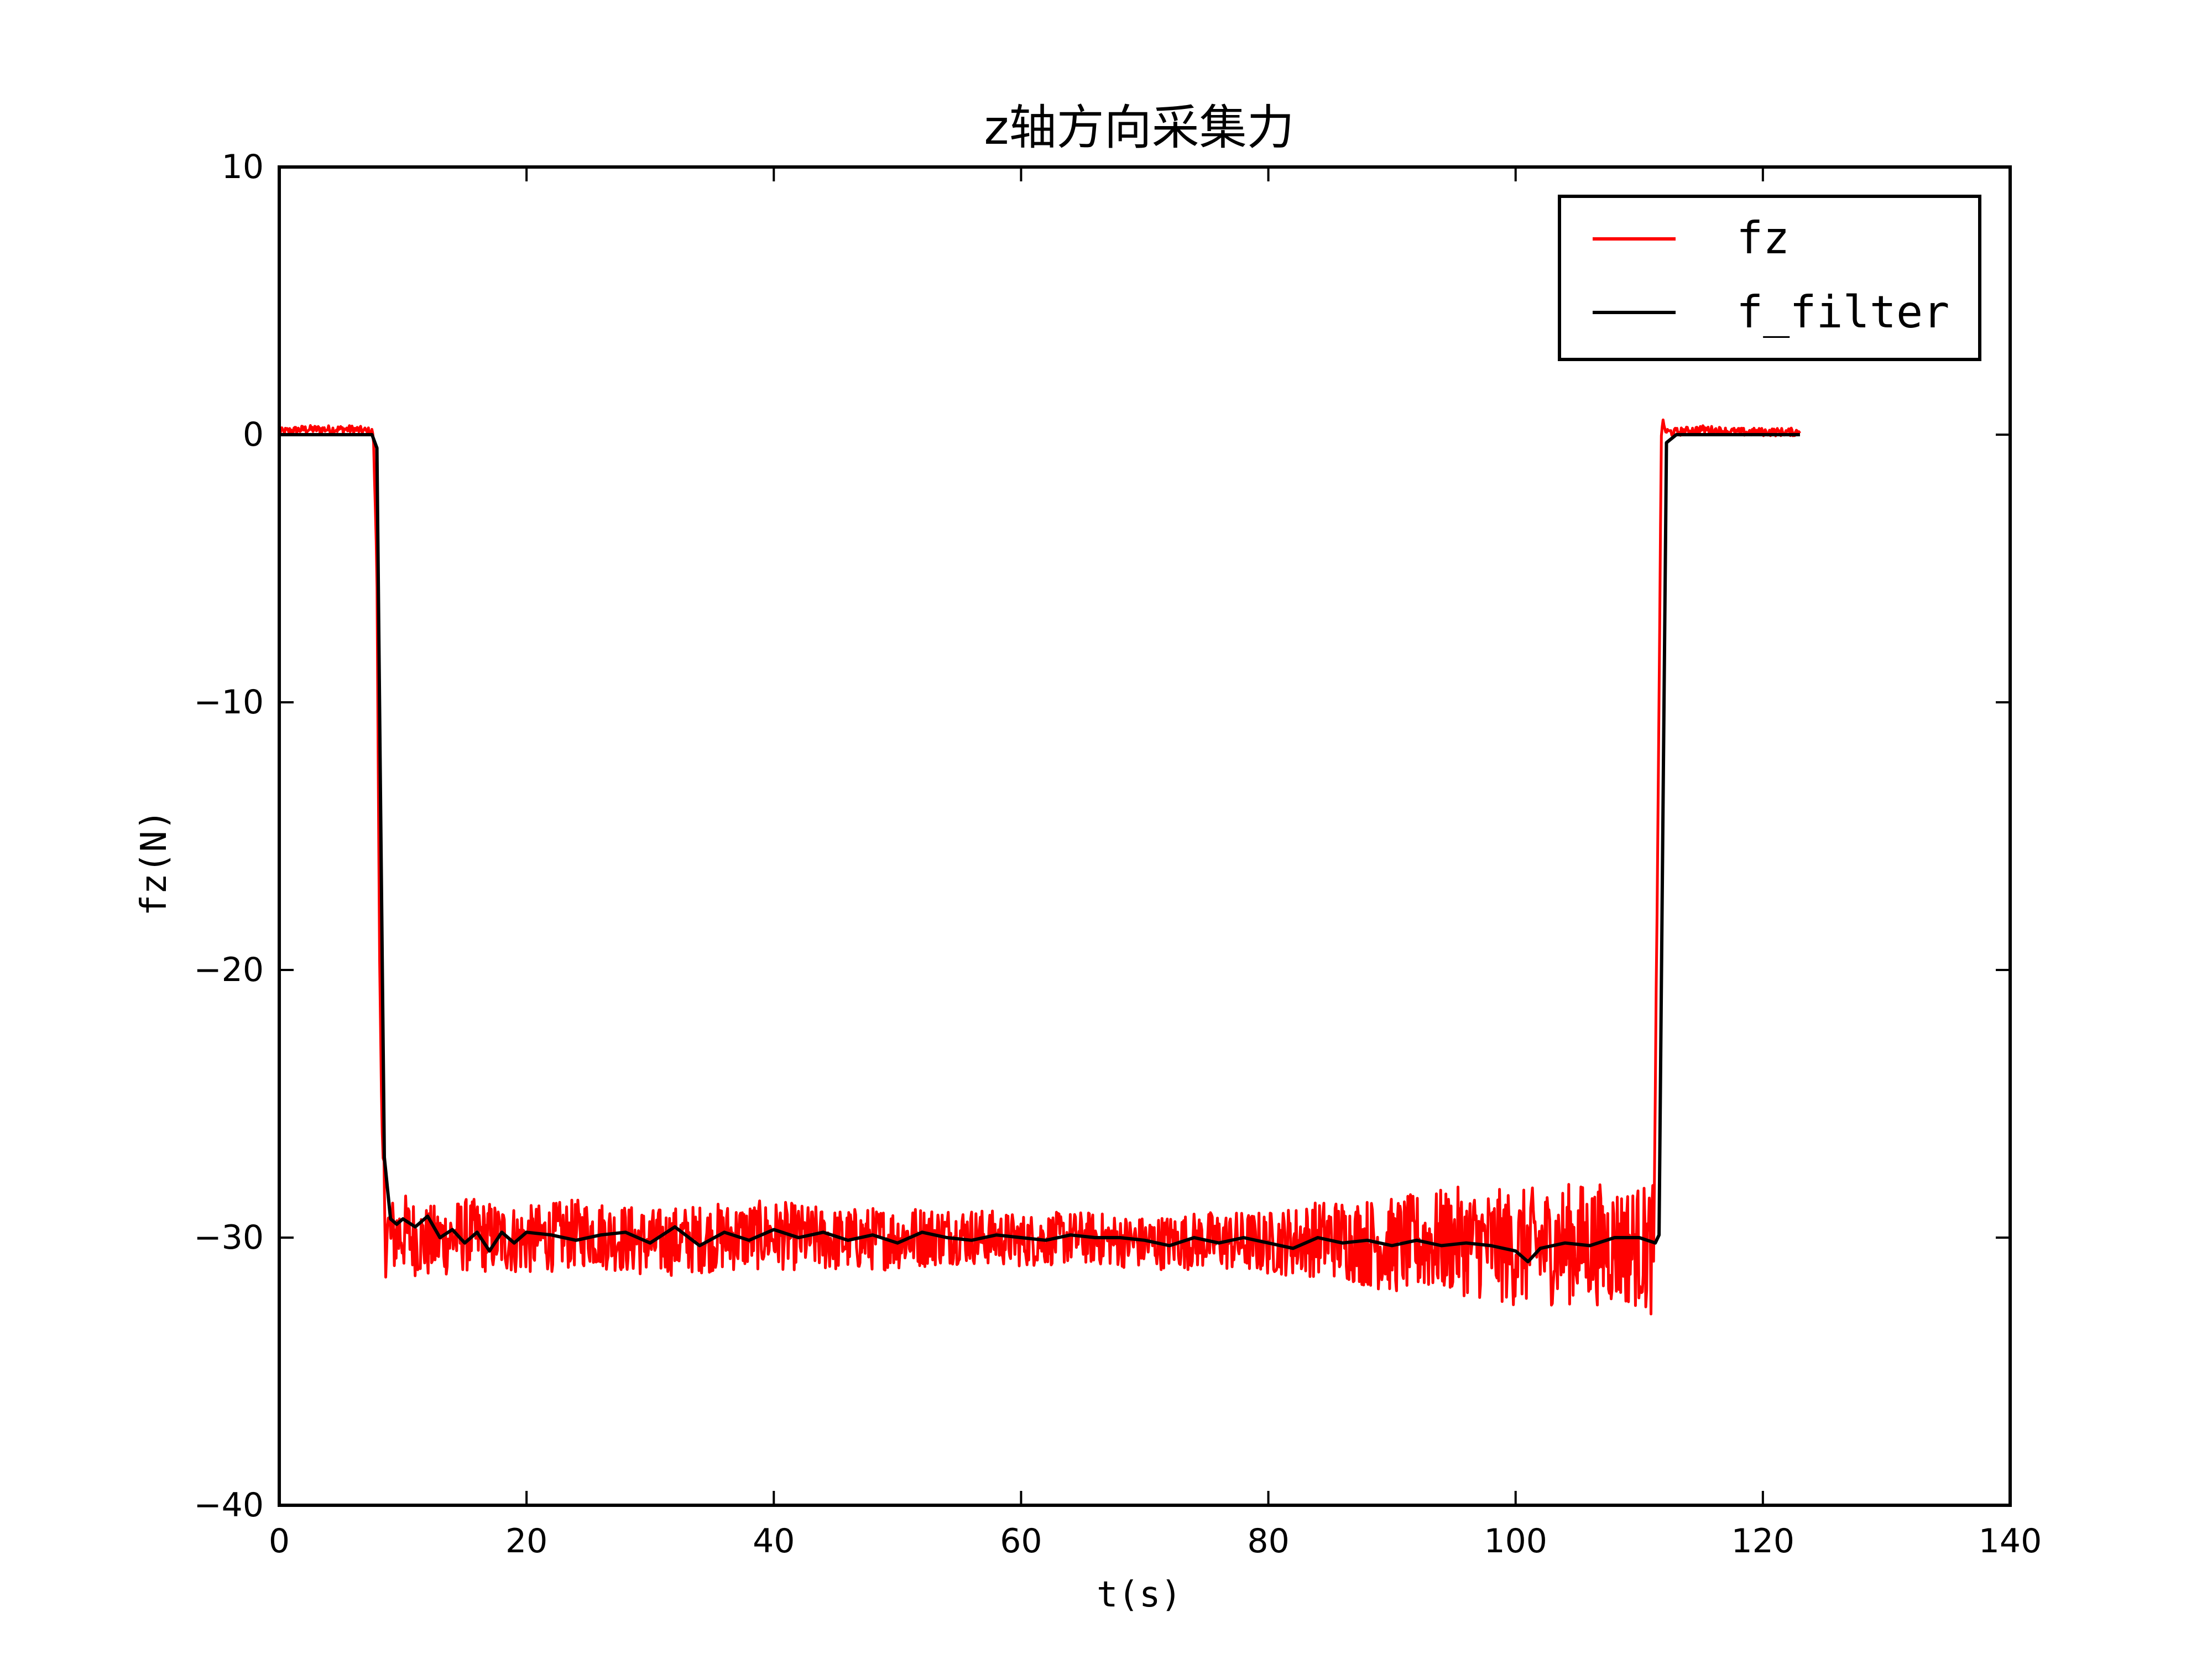 The image size is (2212, 1659). What do you see at coordinates (1763, 1541) in the screenshot?
I see `x-tick-label: 120` at bounding box center [1763, 1541].